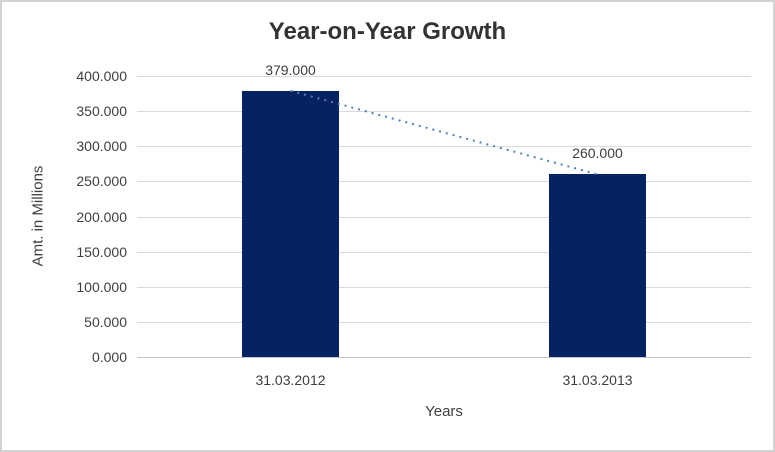 The height and width of the screenshot is (452, 775). I want to click on bar-31.03.2012, so click(290, 223).